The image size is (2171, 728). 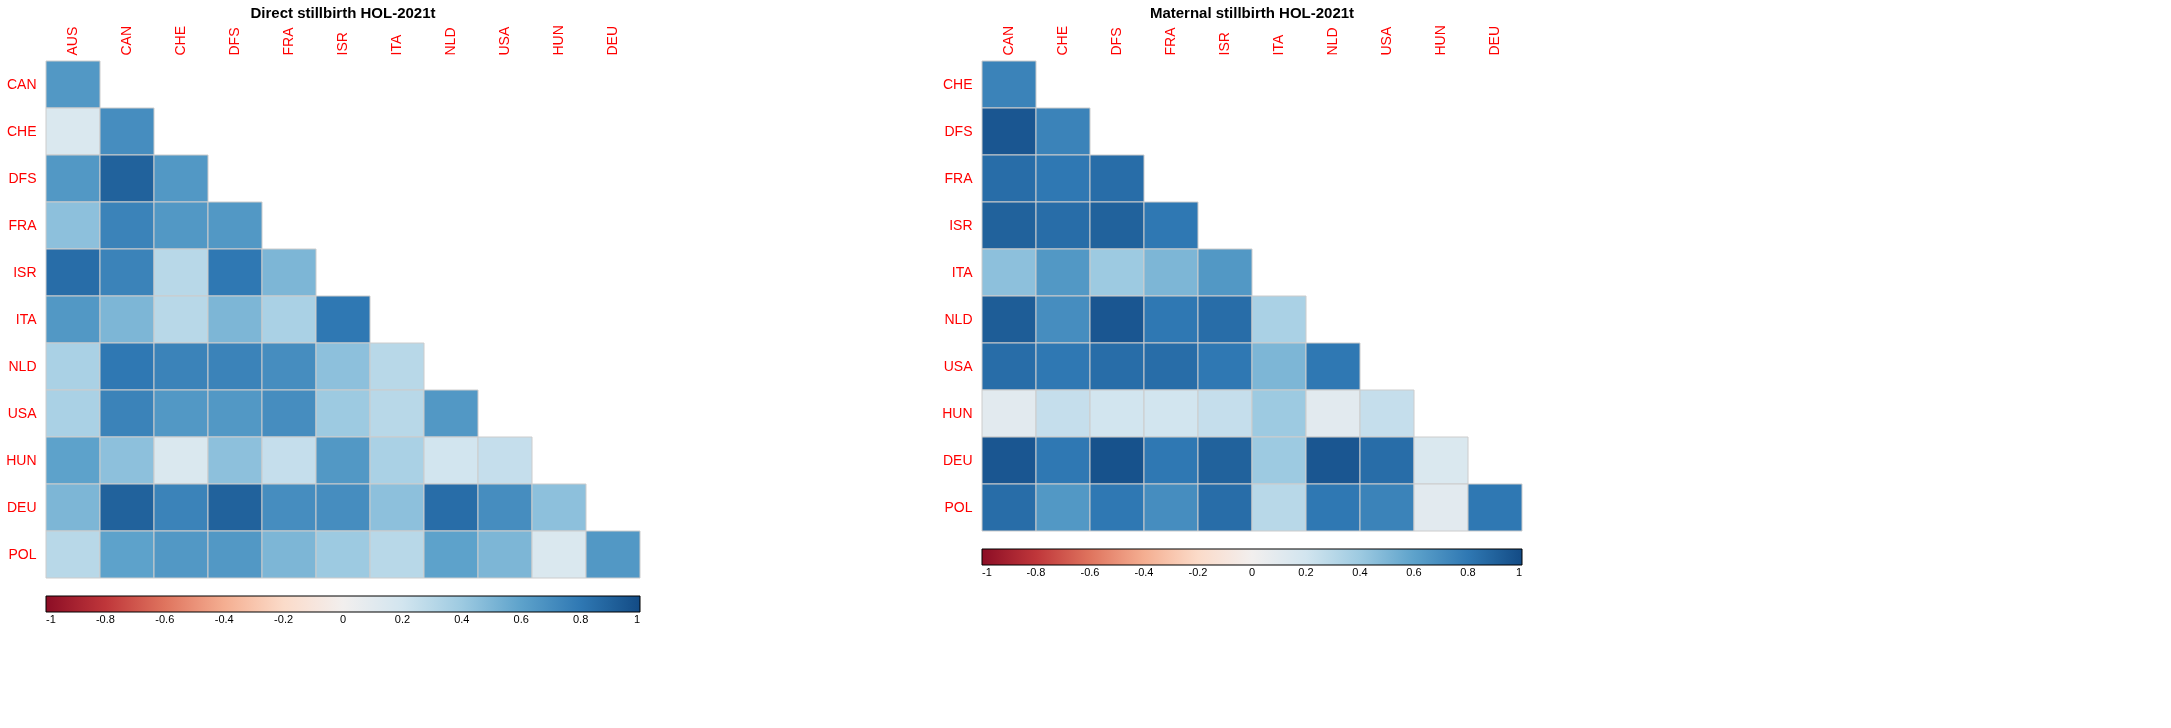 I want to click on chart-title: Maternal stillbirth HOL-2021t, so click(x=1252, y=12).